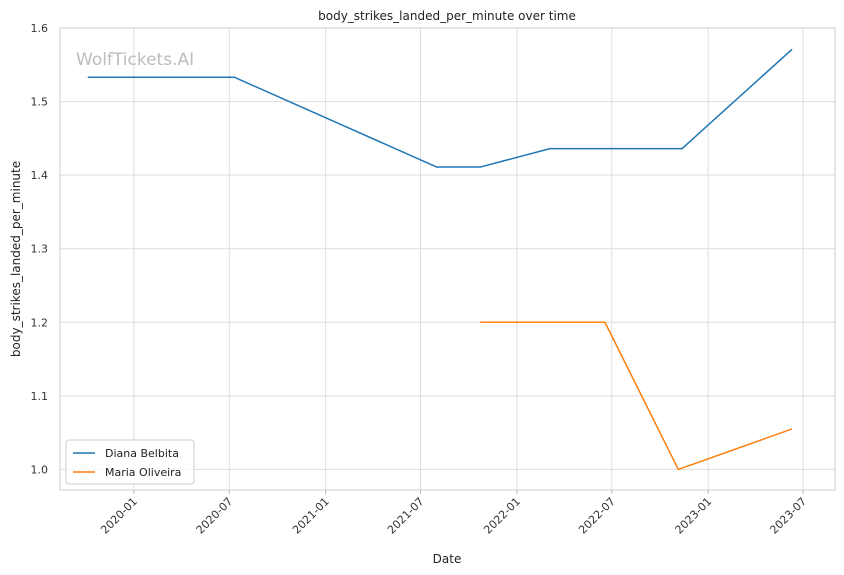 This screenshot has height=575, width=844. I want to click on series-line-maria-oliveira, so click(636, 396).